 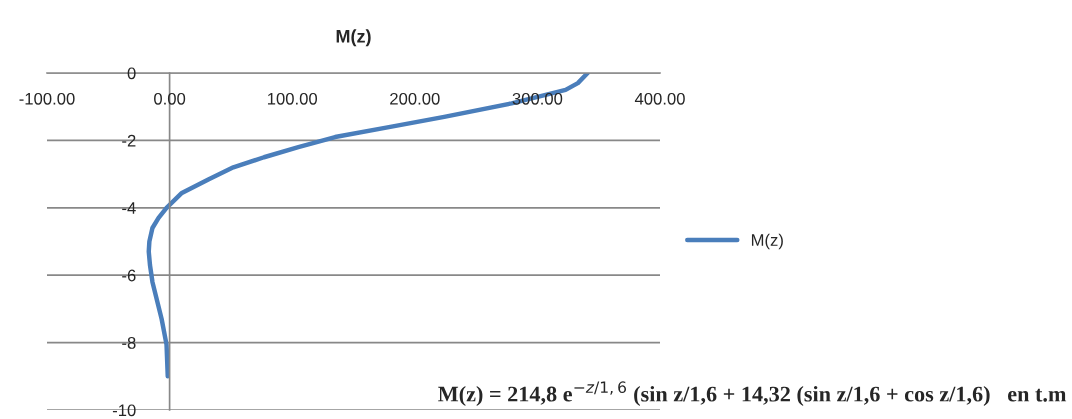 What do you see at coordinates (47, 98) in the screenshot?
I see `x-tick-label: -100.00` at bounding box center [47, 98].